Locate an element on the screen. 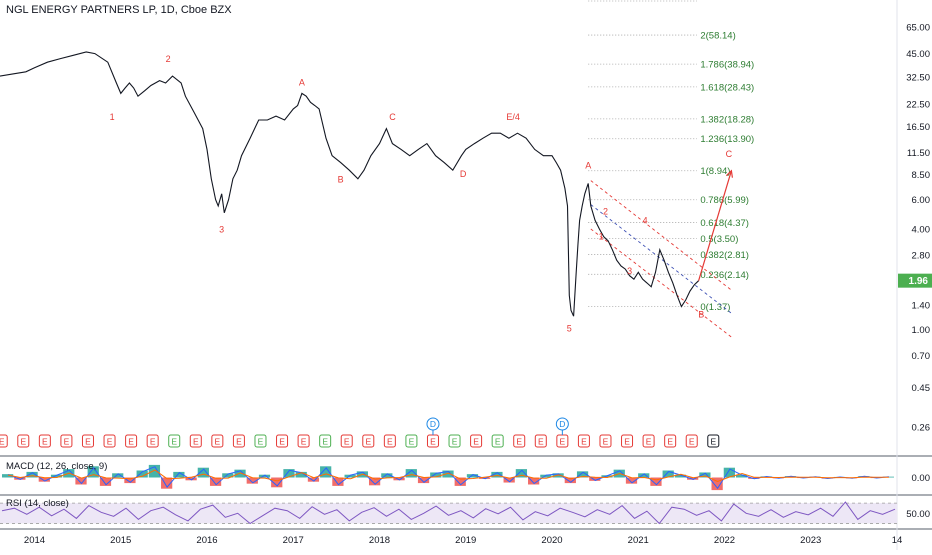 This screenshot has height=555, width=932. price-axis-label: 8.50 is located at coordinates (921, 175).